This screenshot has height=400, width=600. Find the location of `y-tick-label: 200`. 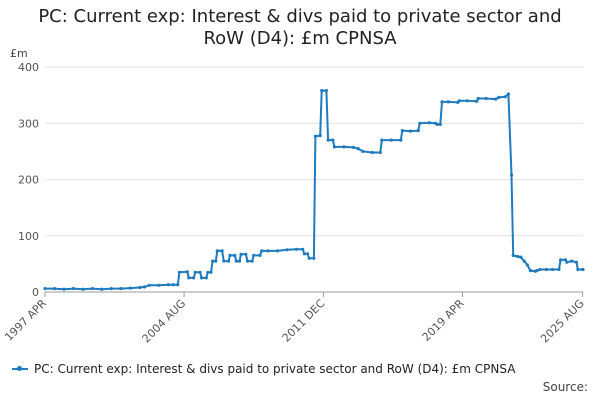

y-tick-label: 200 is located at coordinates (28, 180).